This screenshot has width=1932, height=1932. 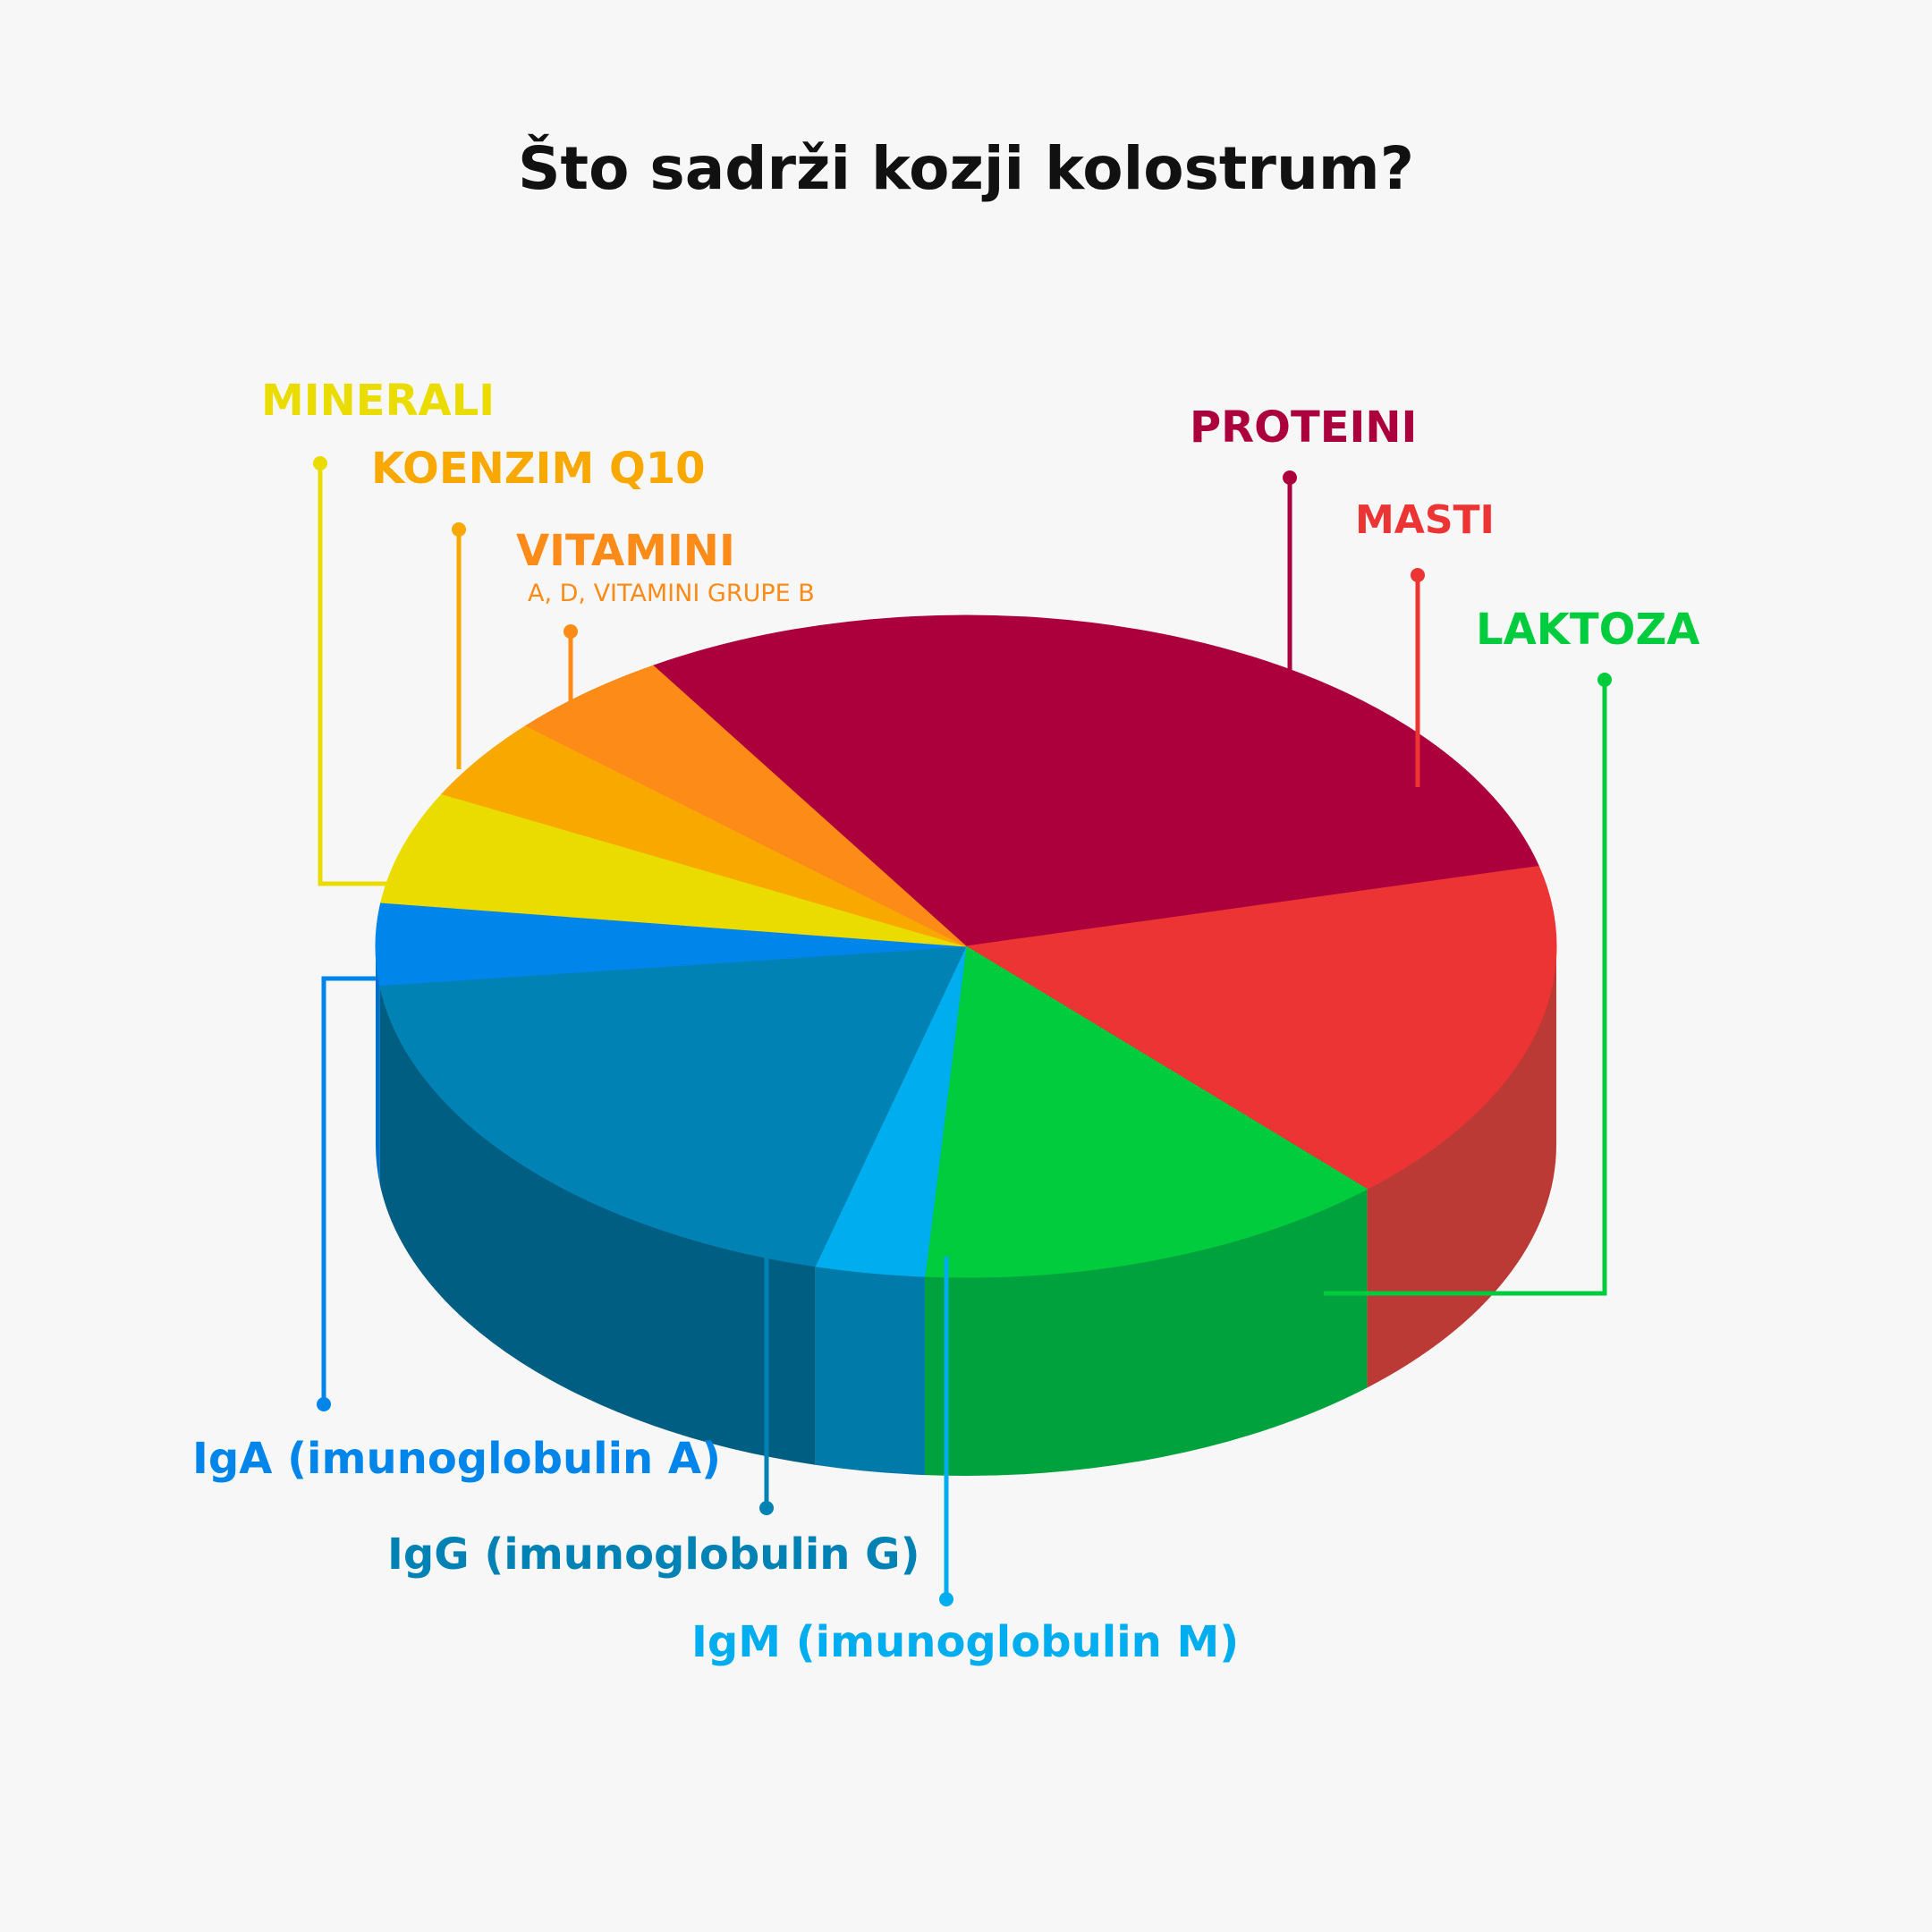 I want to click on slice-minerali, so click(x=673, y=870).